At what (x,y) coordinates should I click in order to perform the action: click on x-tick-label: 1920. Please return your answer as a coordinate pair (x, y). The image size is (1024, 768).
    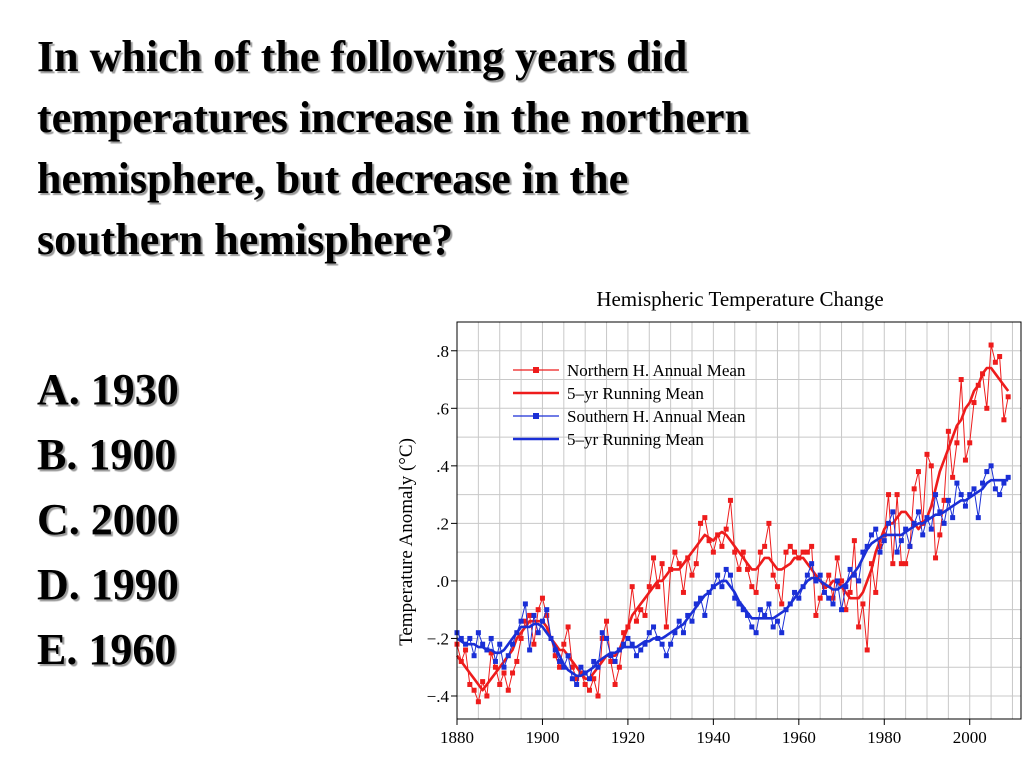
    Looking at the image, I should click on (628, 737).